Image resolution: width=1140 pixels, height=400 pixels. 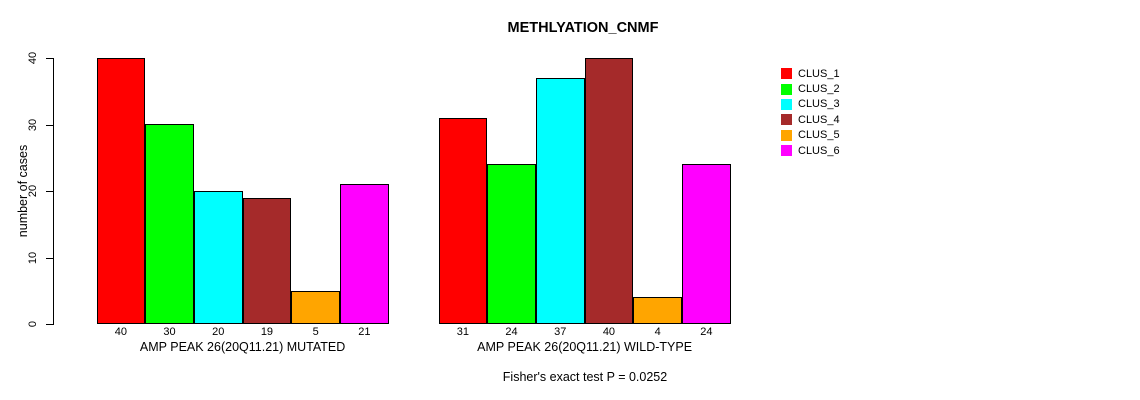 I want to click on legend-item-clus_4: CLUS_4, so click(x=810, y=119).